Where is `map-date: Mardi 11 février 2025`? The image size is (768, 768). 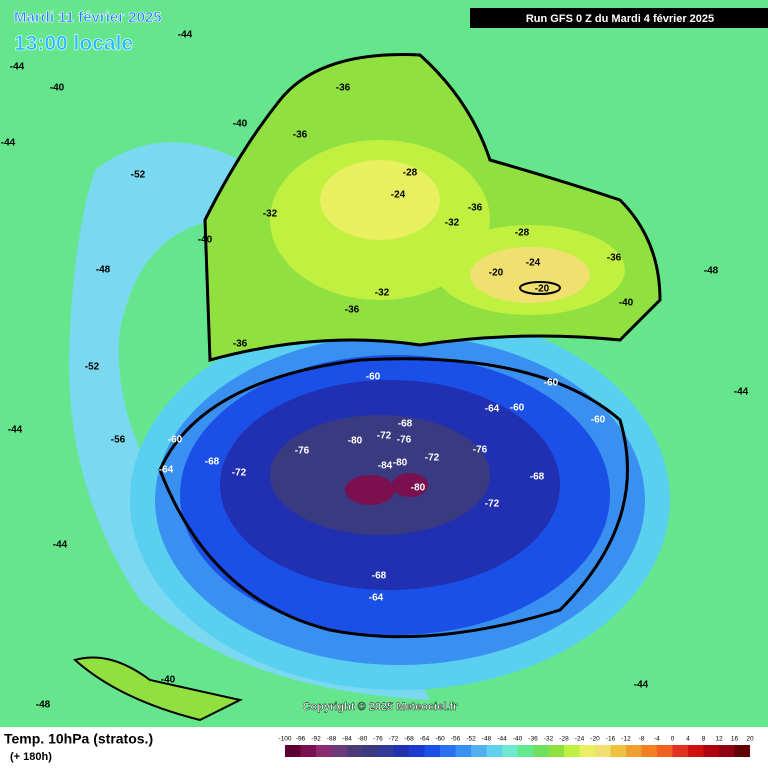 map-date: Mardi 11 février 2025 is located at coordinates (88, 17).